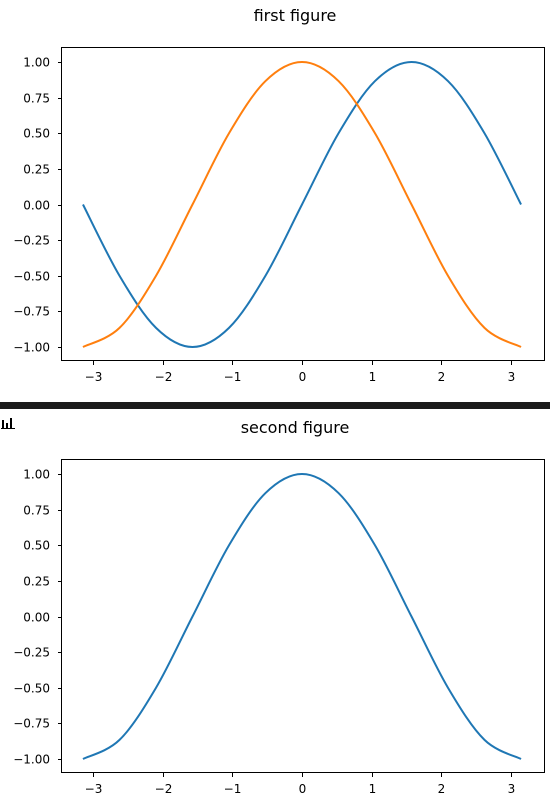 This screenshot has width=550, height=804. What do you see at coordinates (275, 405) in the screenshot?
I see `figure-divider` at bounding box center [275, 405].